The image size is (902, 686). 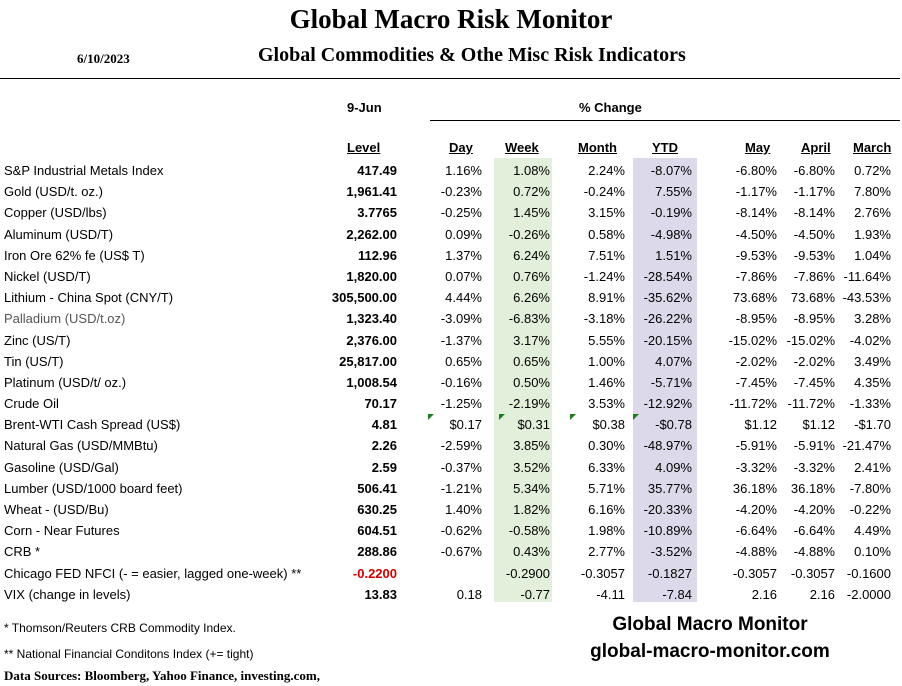 What do you see at coordinates (814, 255) in the screenshot?
I see `cell-april: -9.53%` at bounding box center [814, 255].